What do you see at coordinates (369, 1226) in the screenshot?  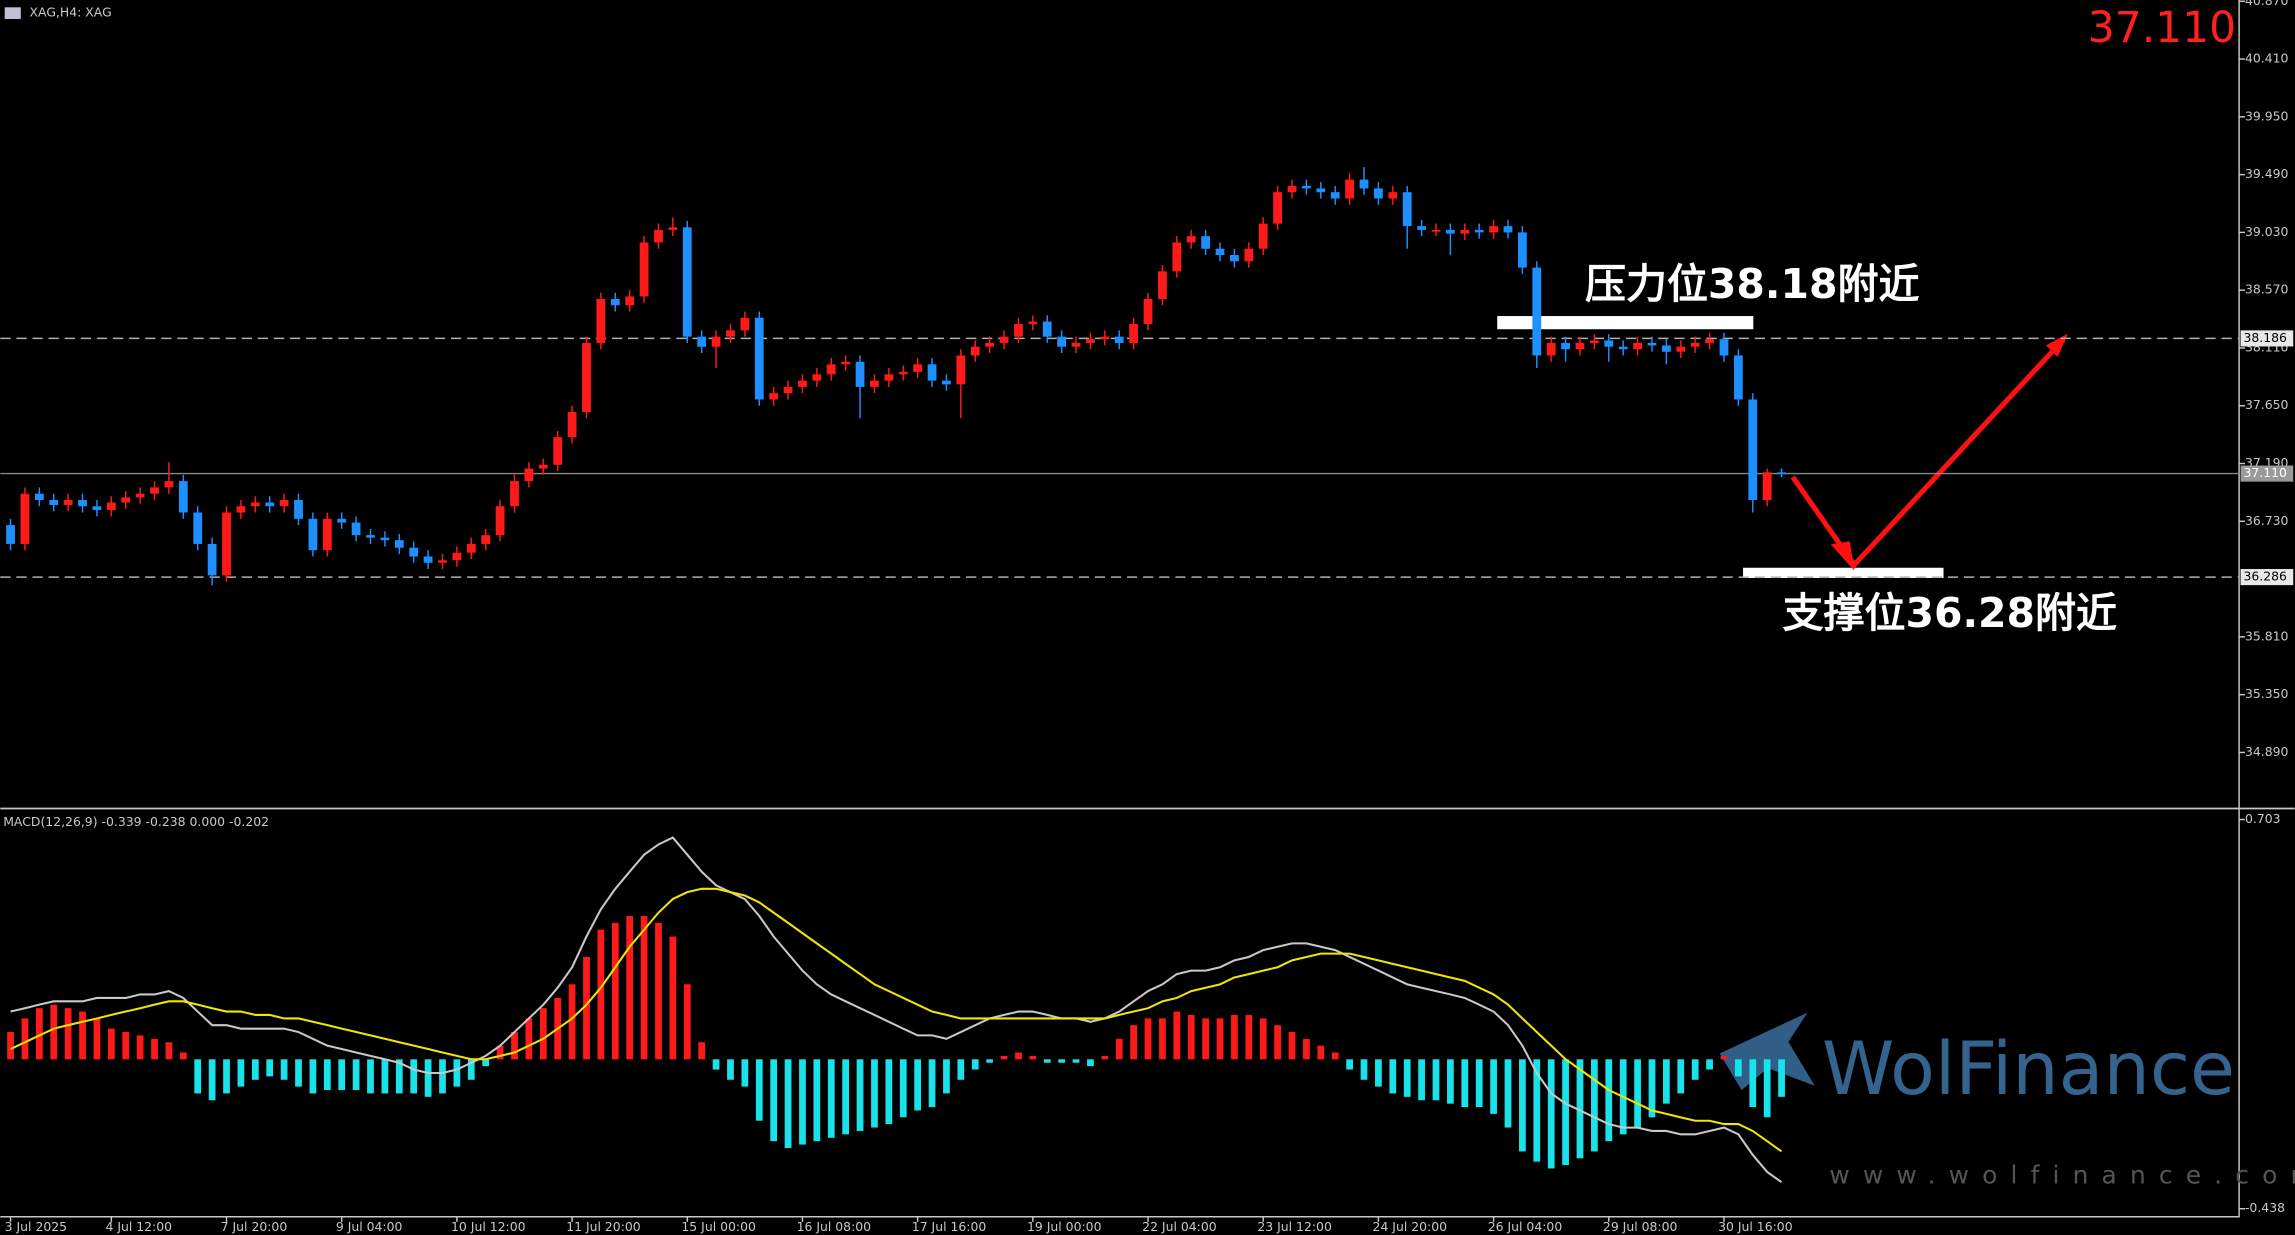 I see `x-tick-label: 9 Jul 04:00` at bounding box center [369, 1226].